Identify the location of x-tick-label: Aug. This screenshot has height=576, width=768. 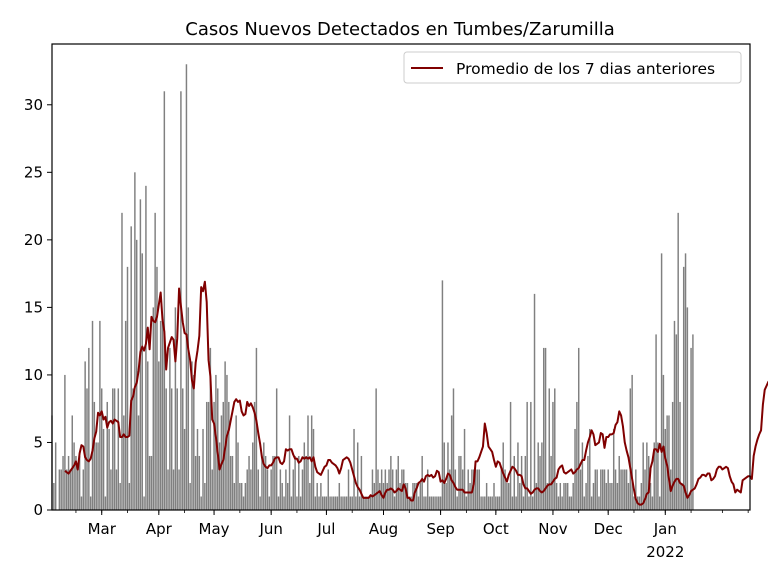
(383, 529).